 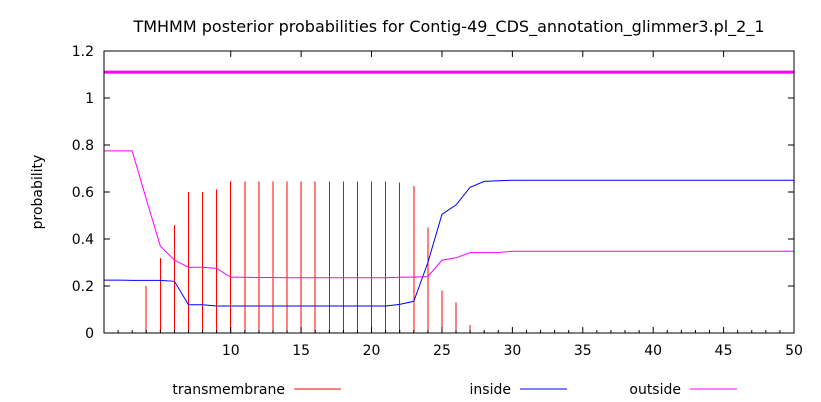 What do you see at coordinates (301, 351) in the screenshot?
I see `x-tick-label-15: 15` at bounding box center [301, 351].